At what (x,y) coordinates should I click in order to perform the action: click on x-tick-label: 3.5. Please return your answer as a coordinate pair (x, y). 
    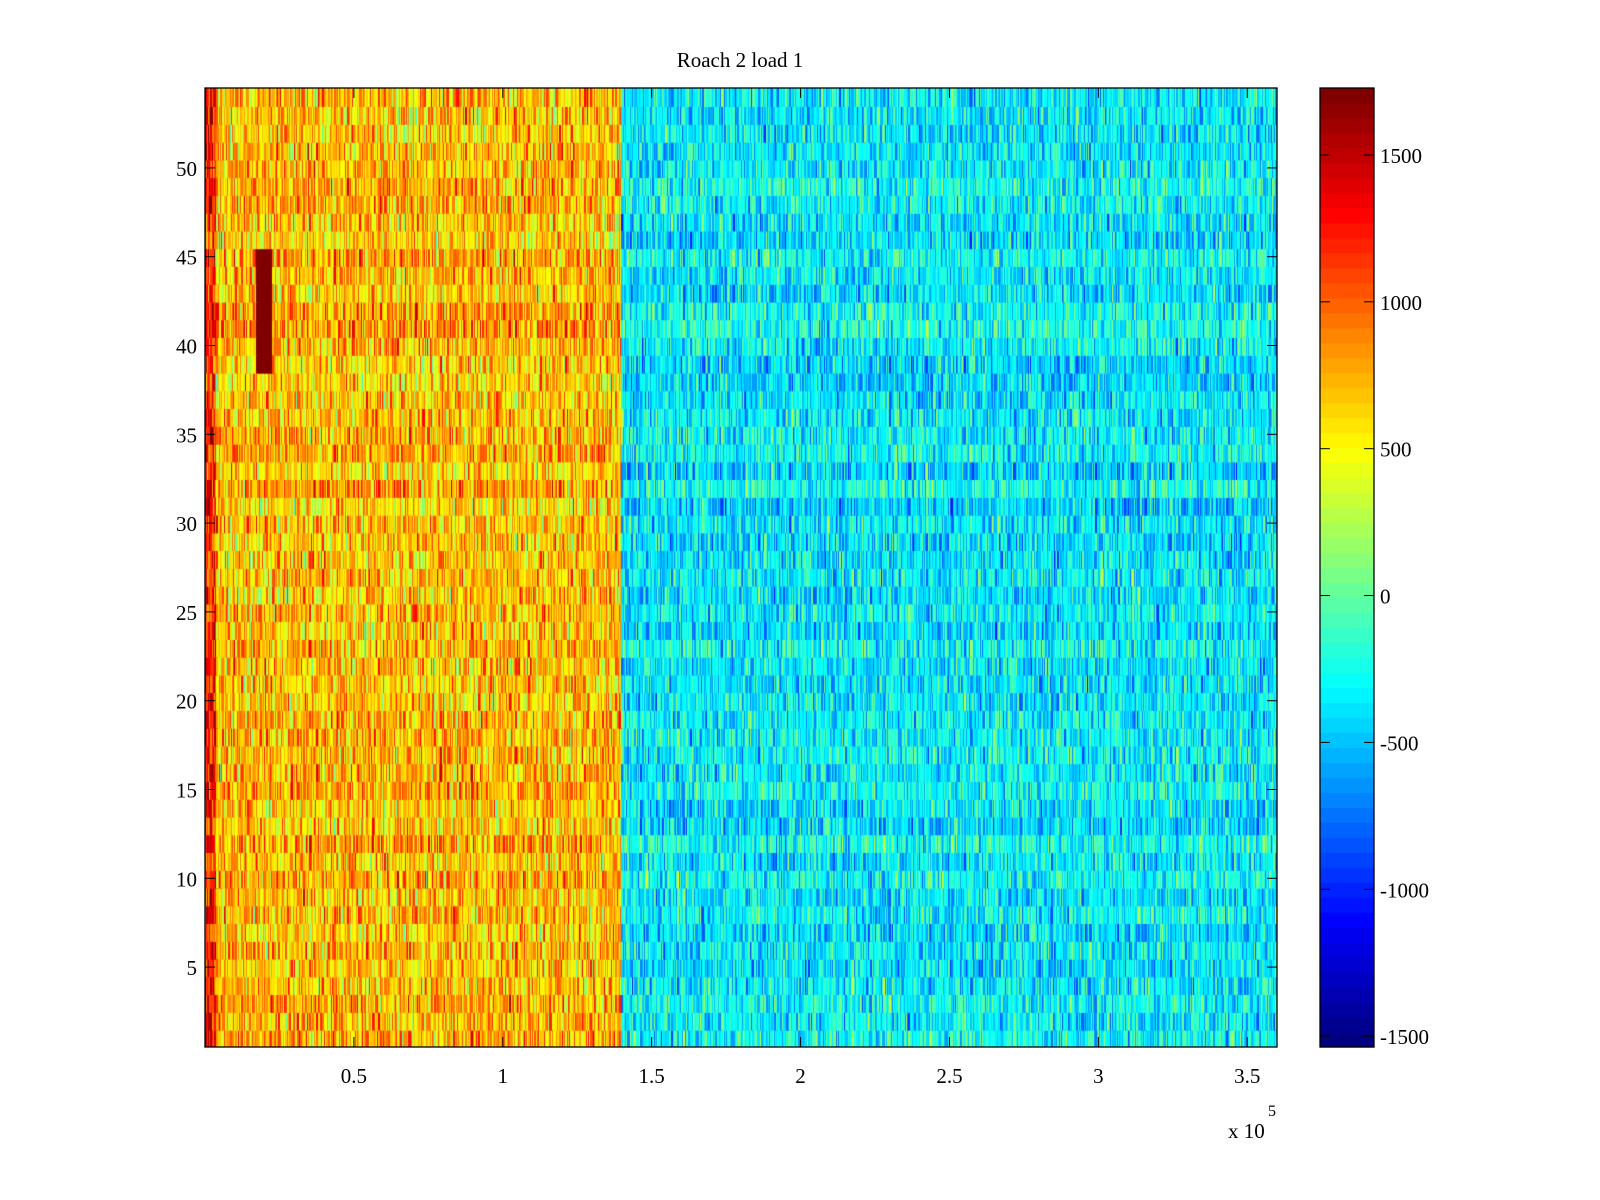
    Looking at the image, I should click on (1247, 1076).